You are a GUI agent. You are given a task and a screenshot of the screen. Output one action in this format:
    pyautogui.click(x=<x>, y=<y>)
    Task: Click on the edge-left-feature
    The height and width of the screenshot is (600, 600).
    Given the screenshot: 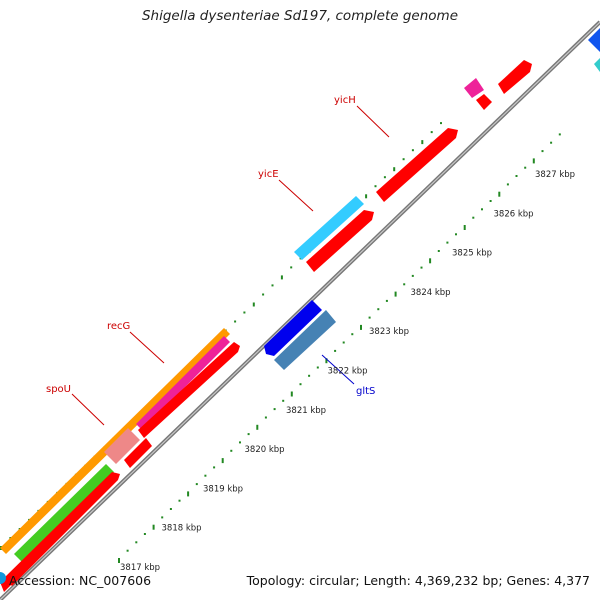 What is the action you would take?
    pyautogui.click(x=3, y=578)
    